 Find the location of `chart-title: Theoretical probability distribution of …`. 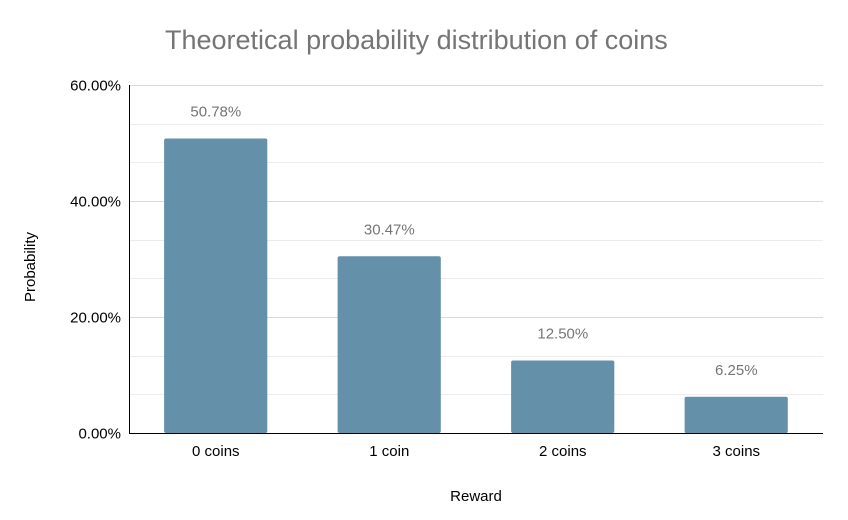

chart-title: Theoretical probability distribution of … is located at coordinates (416, 40).